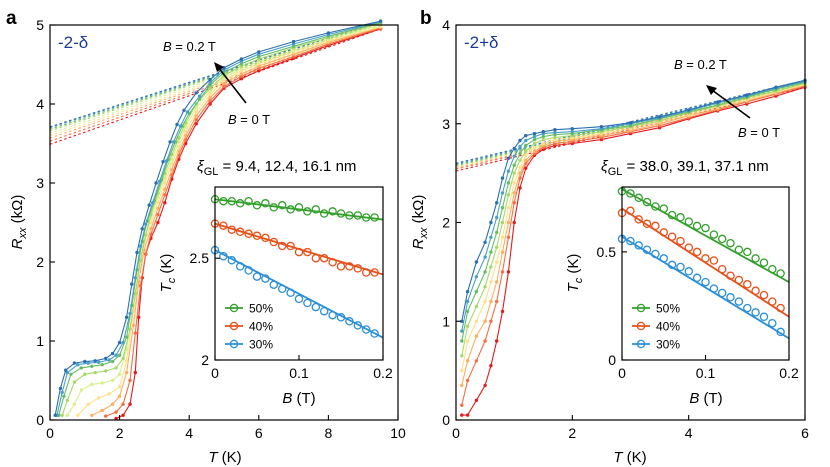  I want to click on panel-b-inset-ylabel: Tc (K), so click(575, 273).